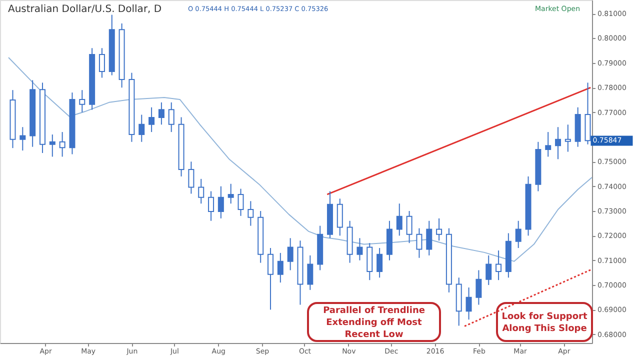 This screenshot has width=640, height=358. What do you see at coordinates (374, 323) in the screenshot?
I see `annotation: Parallel of Trendline Extending off Most Recent Low` at bounding box center [374, 323].